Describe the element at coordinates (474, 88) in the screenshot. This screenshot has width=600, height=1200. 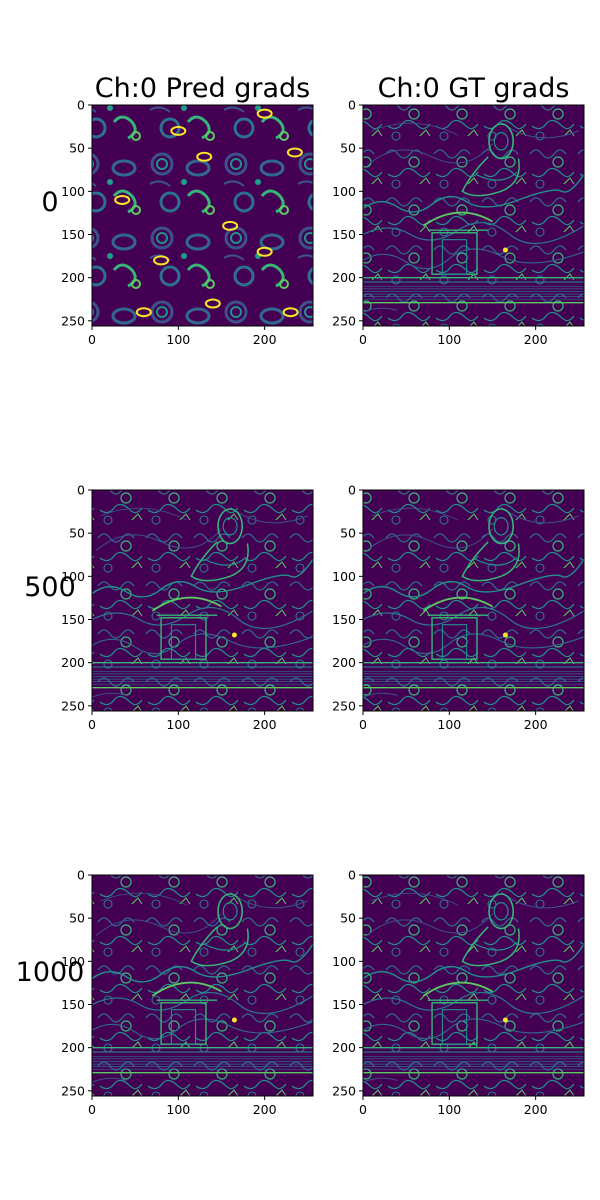
I see `column-title: Ch:0 GT grads` at that location.